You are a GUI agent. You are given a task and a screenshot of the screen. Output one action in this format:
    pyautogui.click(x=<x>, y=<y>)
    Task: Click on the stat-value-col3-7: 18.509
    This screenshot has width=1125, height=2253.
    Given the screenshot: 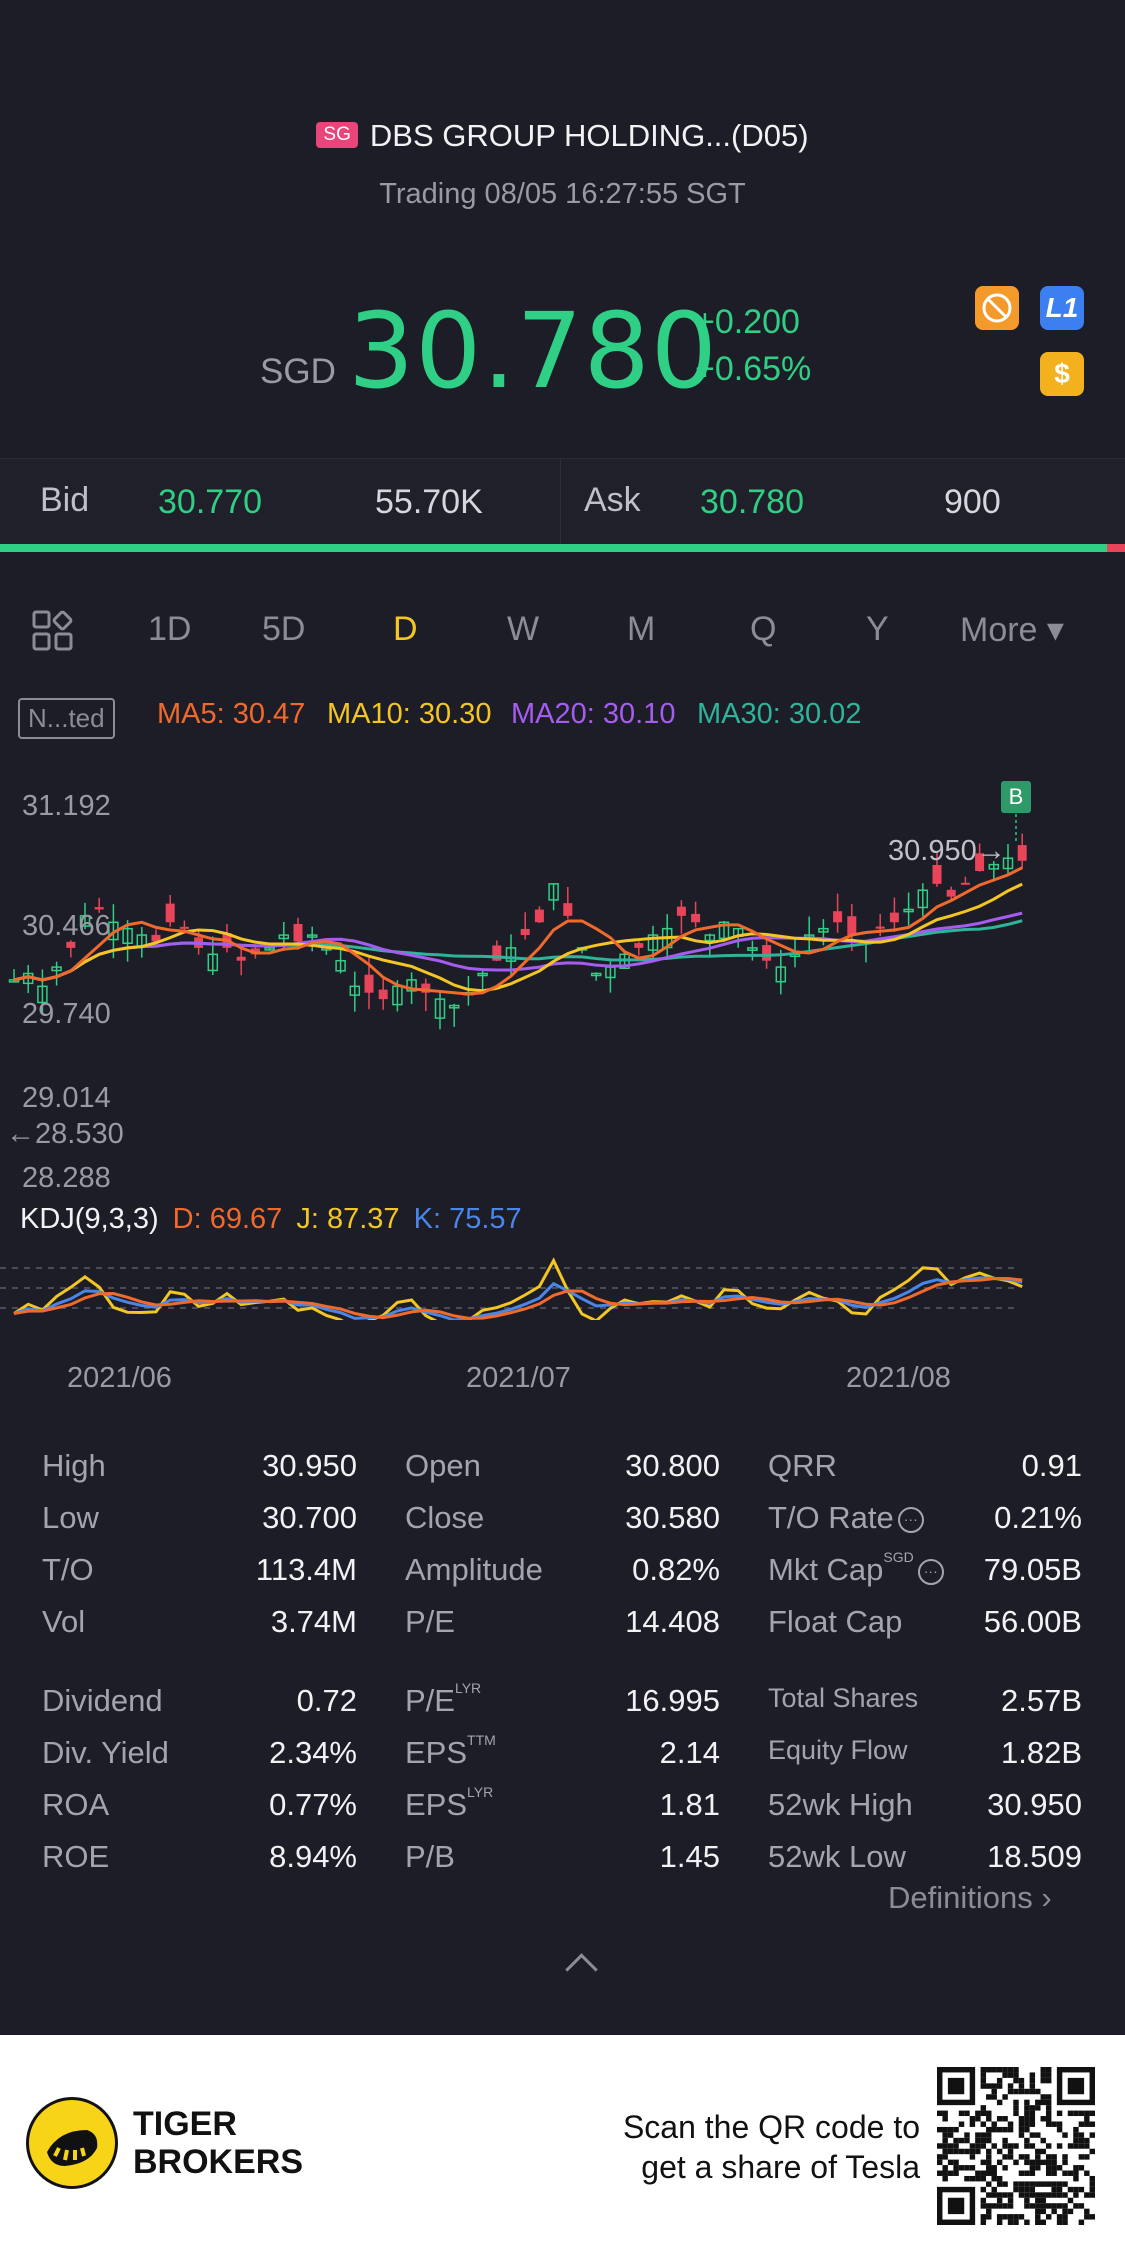 What is the action you would take?
    pyautogui.click(x=1034, y=1856)
    